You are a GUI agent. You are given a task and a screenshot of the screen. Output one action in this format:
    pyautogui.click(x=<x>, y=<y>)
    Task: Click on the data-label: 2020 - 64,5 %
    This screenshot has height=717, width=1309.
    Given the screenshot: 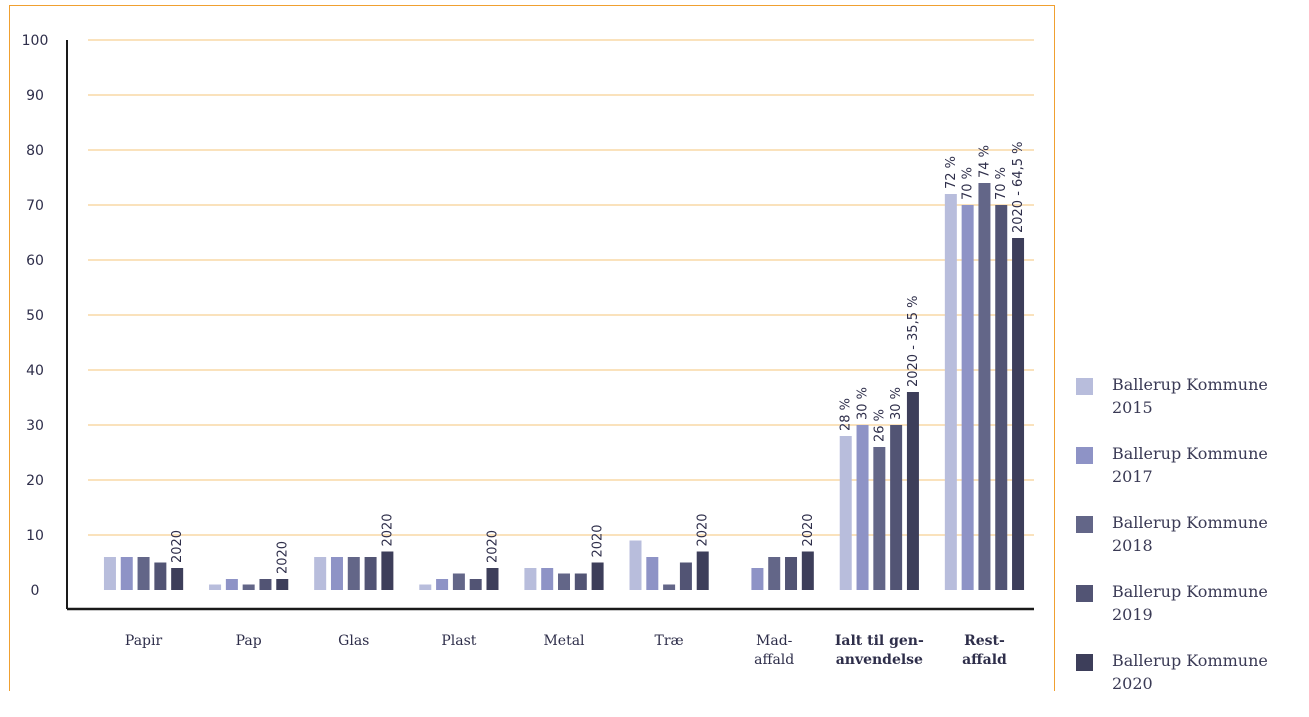 What is the action you would take?
    pyautogui.click(x=1018, y=187)
    